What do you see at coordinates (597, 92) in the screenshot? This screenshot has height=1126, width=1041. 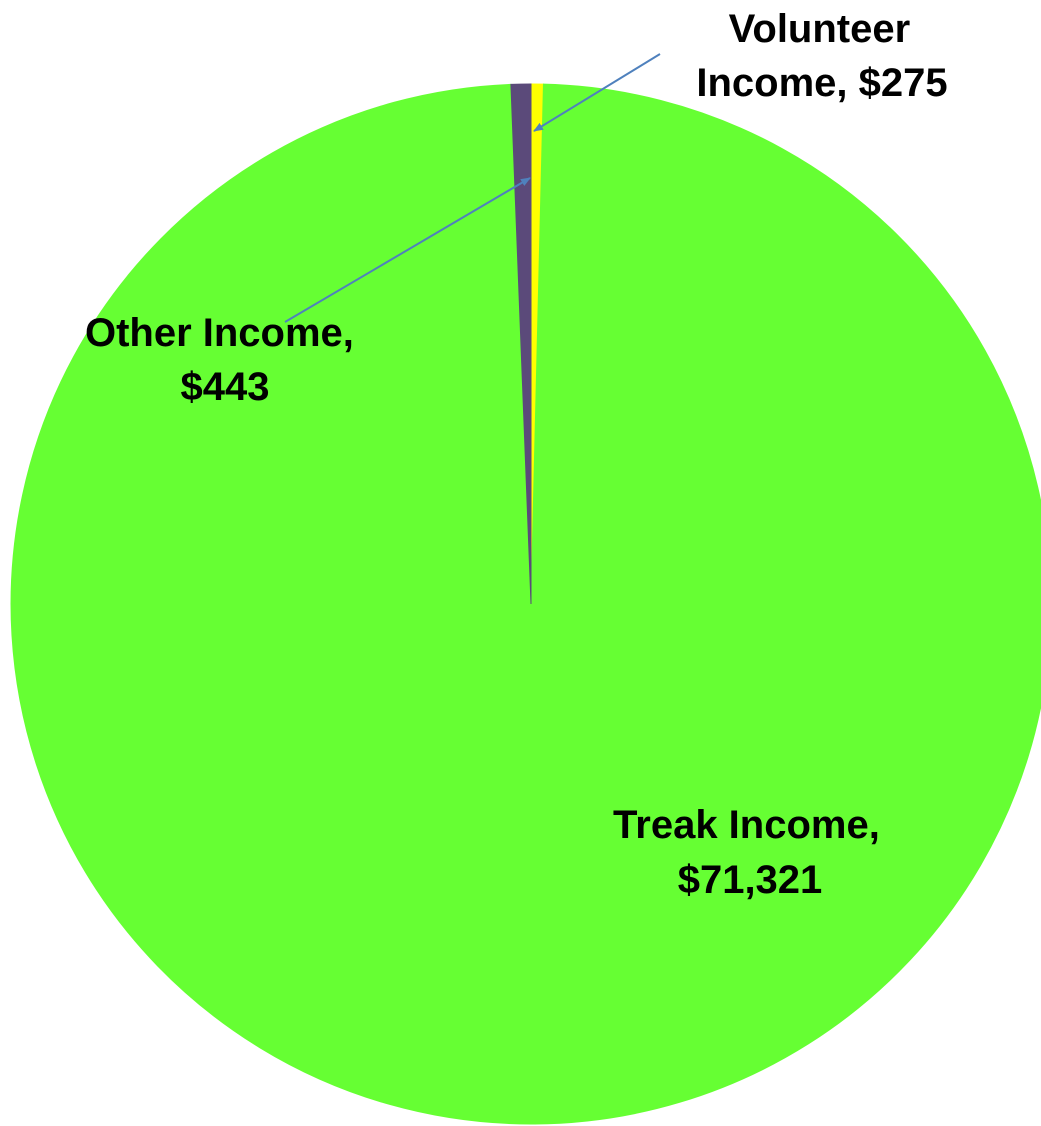 I see `leader-line-volunteer-income` at bounding box center [597, 92].